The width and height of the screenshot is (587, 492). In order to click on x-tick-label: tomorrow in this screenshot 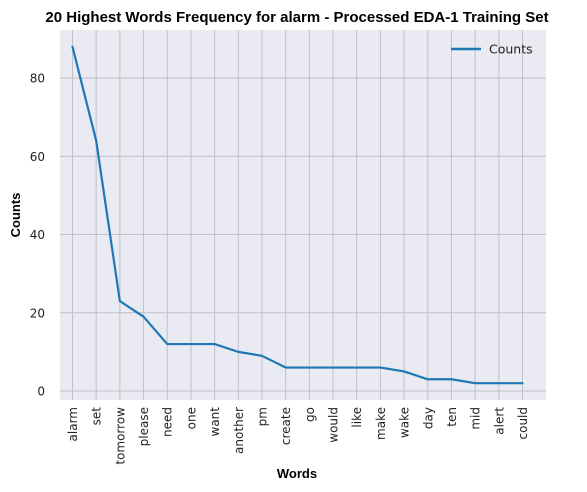, I will do `click(120, 436)`.